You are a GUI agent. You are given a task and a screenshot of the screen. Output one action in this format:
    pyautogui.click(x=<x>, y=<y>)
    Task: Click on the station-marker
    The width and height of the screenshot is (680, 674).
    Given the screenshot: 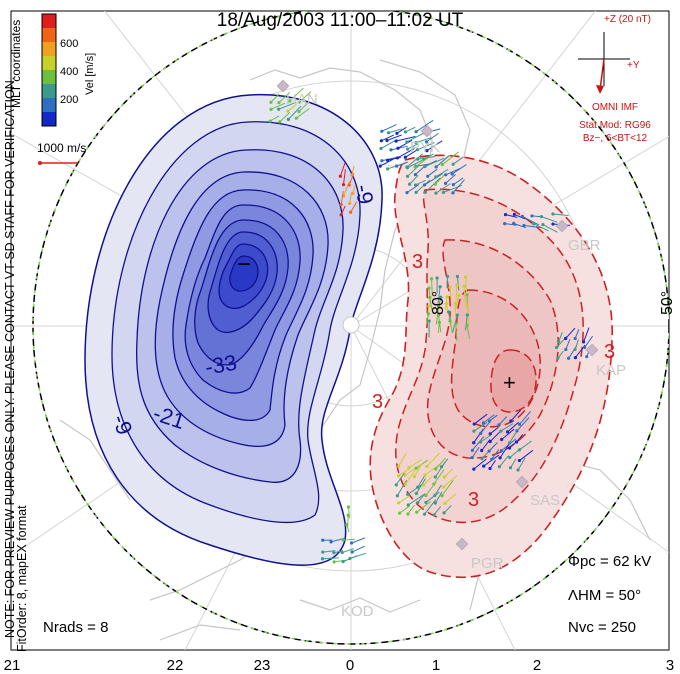 What is the action you would take?
    pyautogui.click(x=427, y=131)
    